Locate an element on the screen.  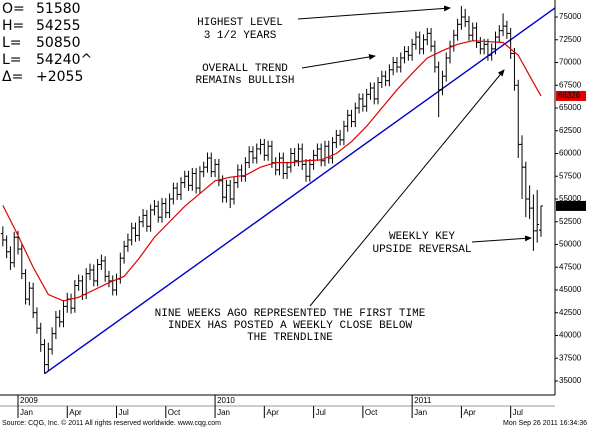
header-value: 51580 is located at coordinates (58, 9).